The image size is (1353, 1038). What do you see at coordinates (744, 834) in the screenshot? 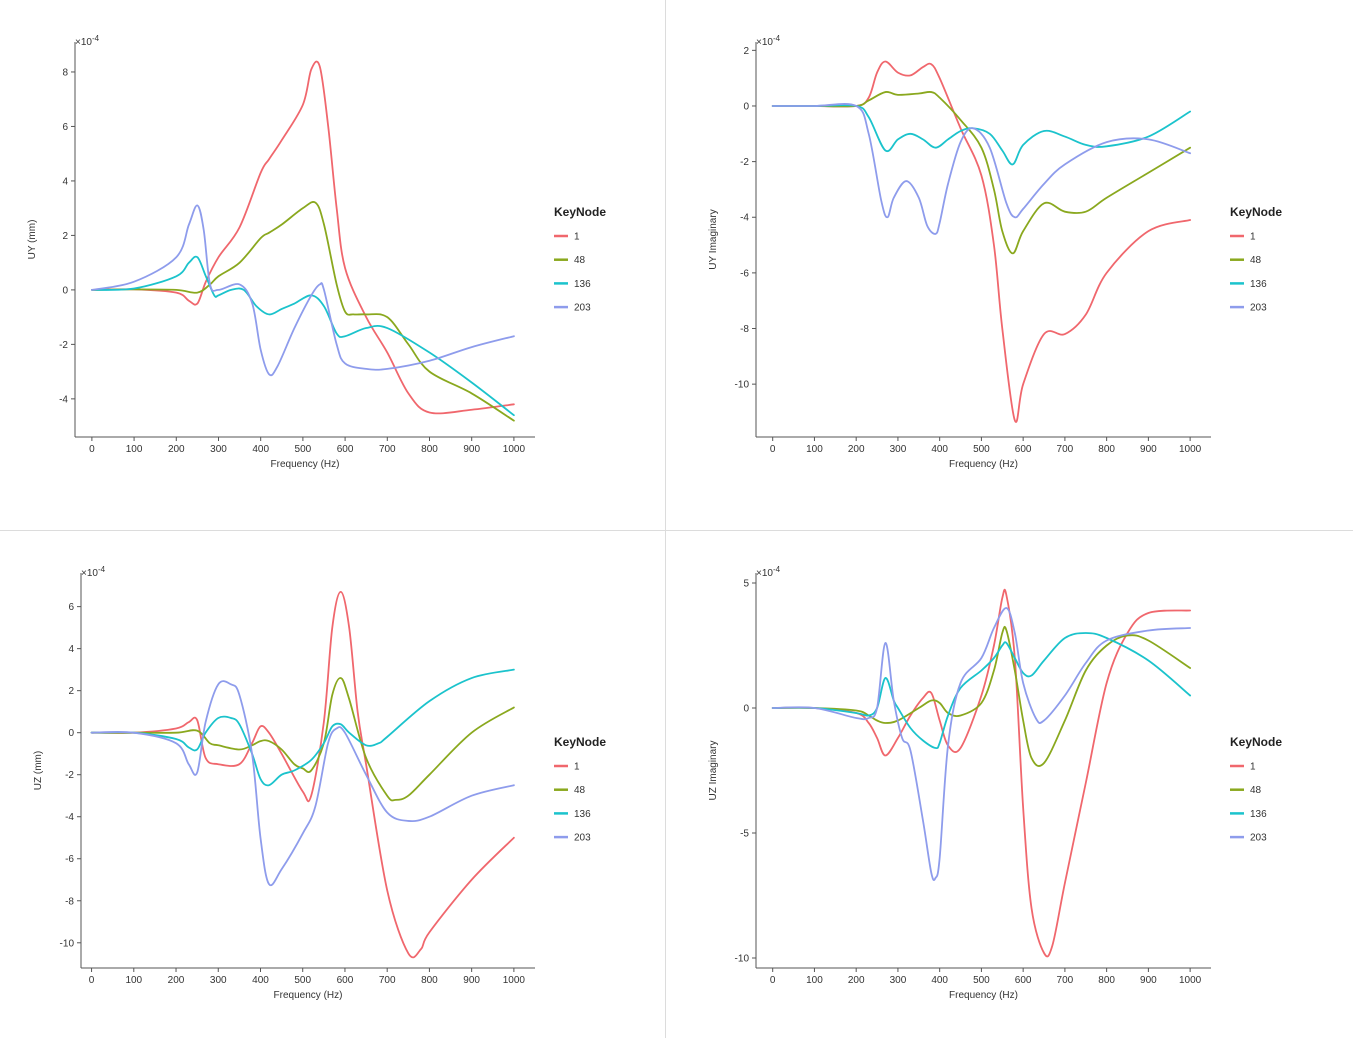
I see `y-tick-label: -5` at bounding box center [744, 834].